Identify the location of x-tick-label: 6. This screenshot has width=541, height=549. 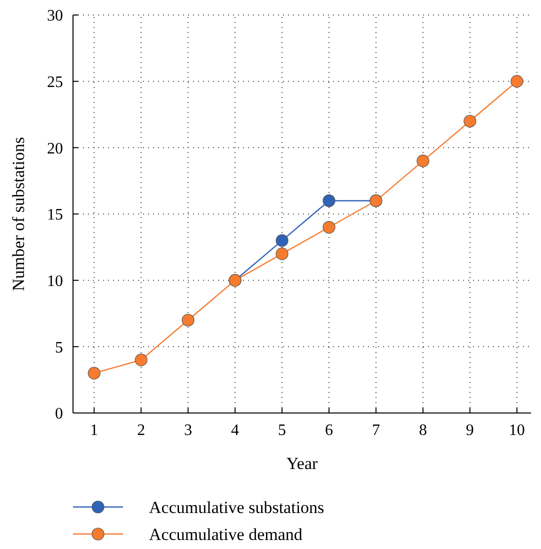
(329, 430).